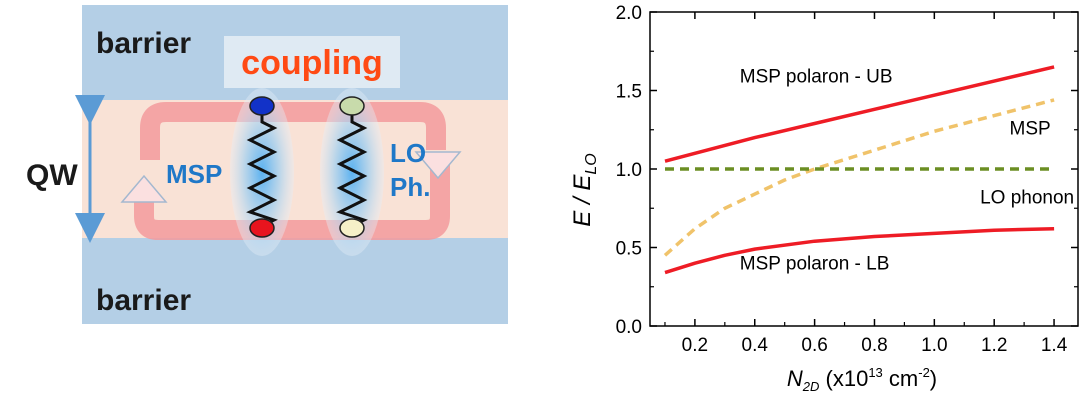  I want to click on qw-label: QW, so click(52, 175).